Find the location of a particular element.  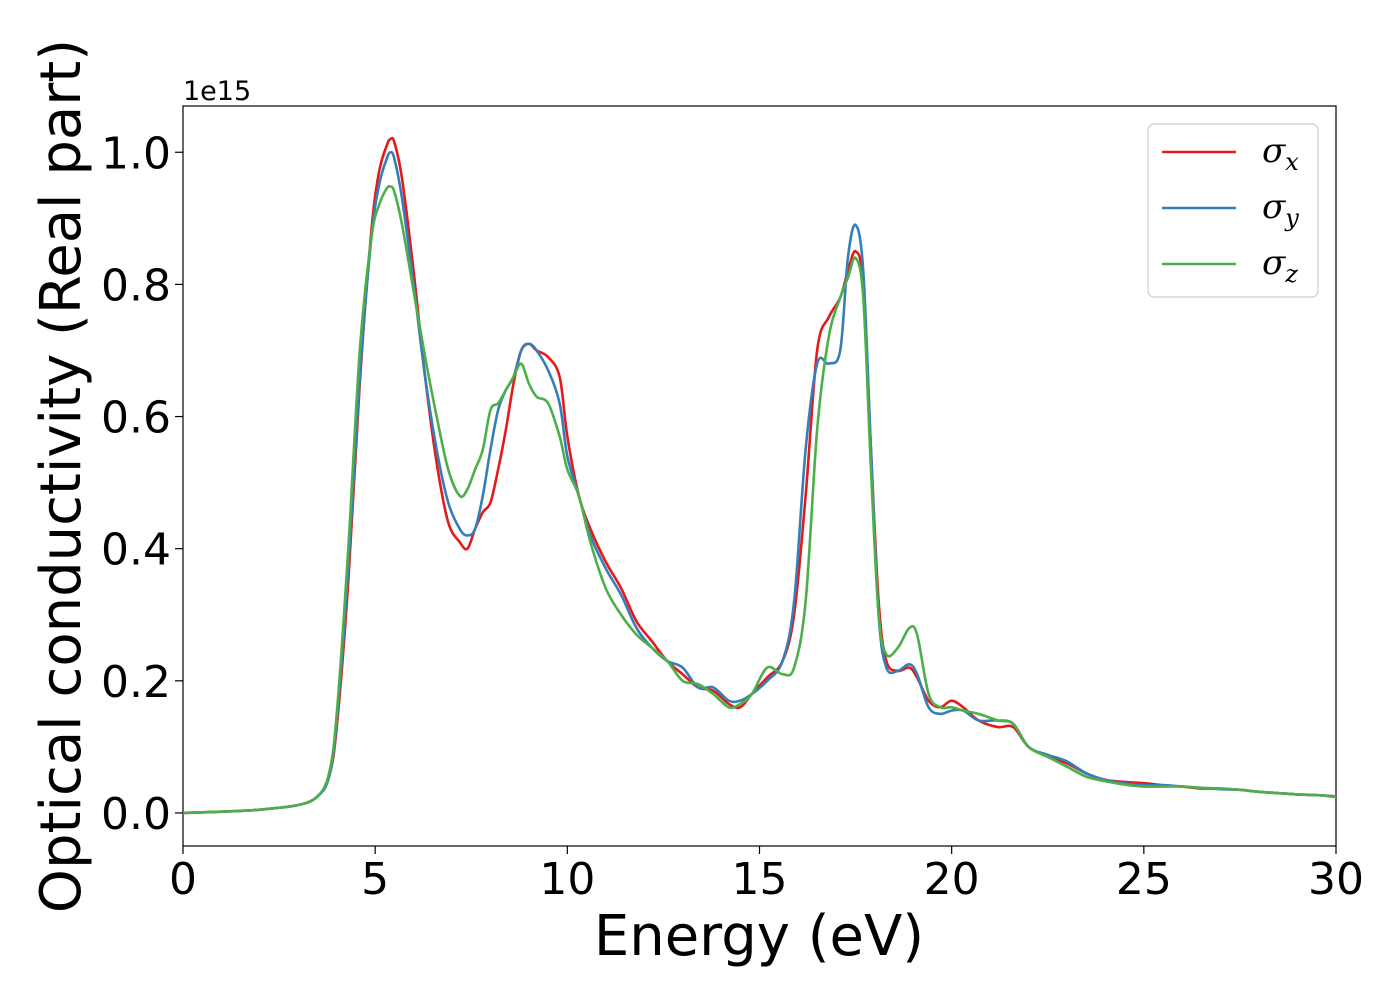

y-tick-label: 0.0 is located at coordinates (136, 814).